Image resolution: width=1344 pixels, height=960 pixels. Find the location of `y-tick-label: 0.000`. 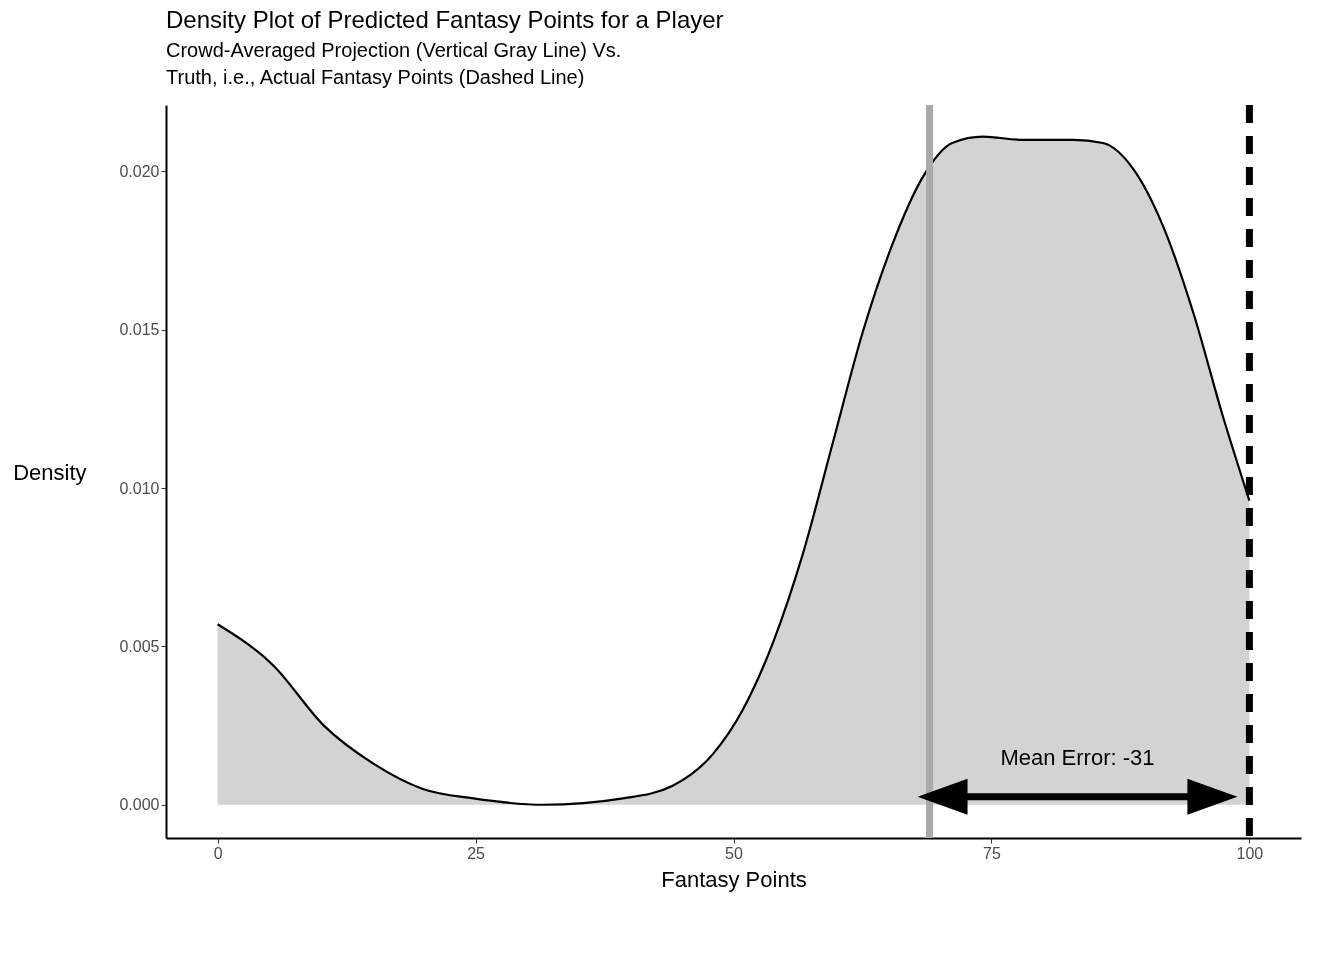

y-tick-label: 0.000 is located at coordinates (139, 805).